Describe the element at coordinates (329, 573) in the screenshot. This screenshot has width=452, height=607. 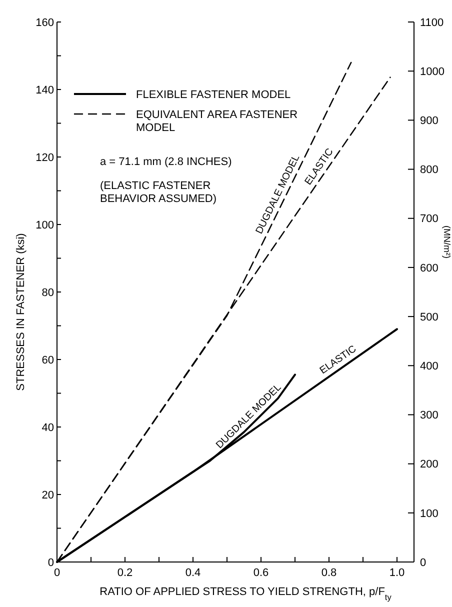
I see `x-tick-label: 0.8` at that location.